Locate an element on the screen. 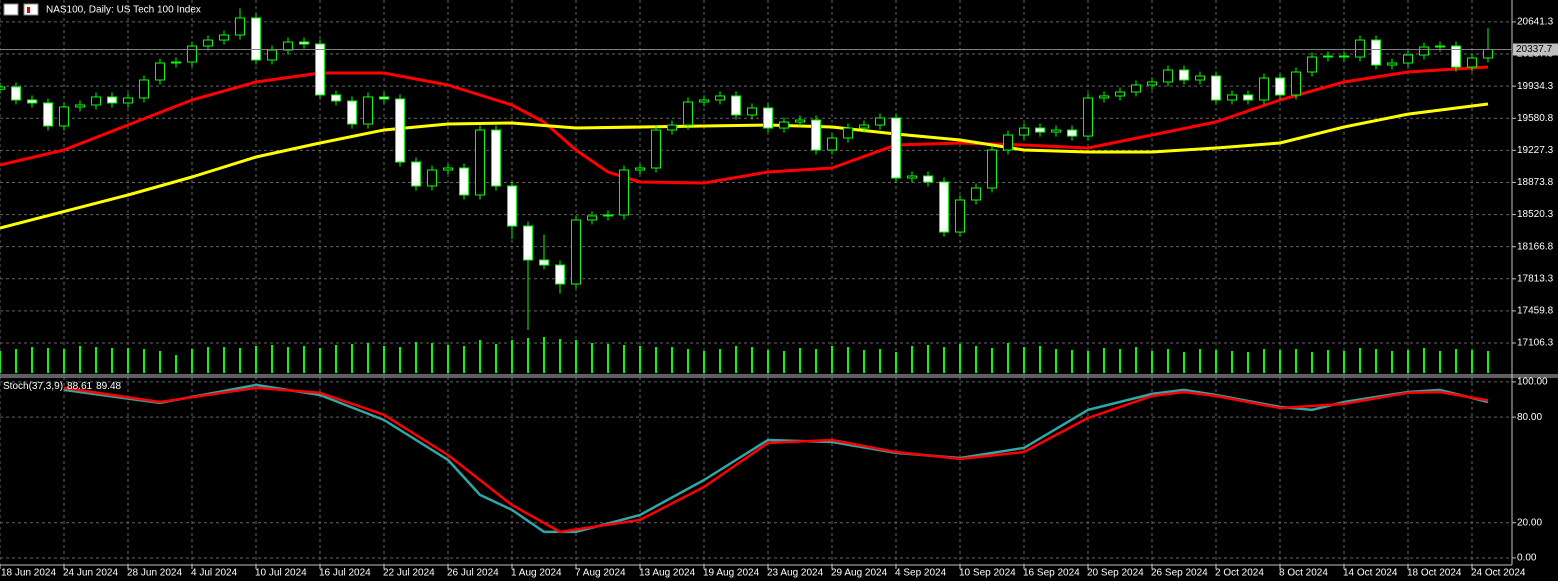 This screenshot has width=1558, height=581. last-price-box is located at coordinates (1535, 49).